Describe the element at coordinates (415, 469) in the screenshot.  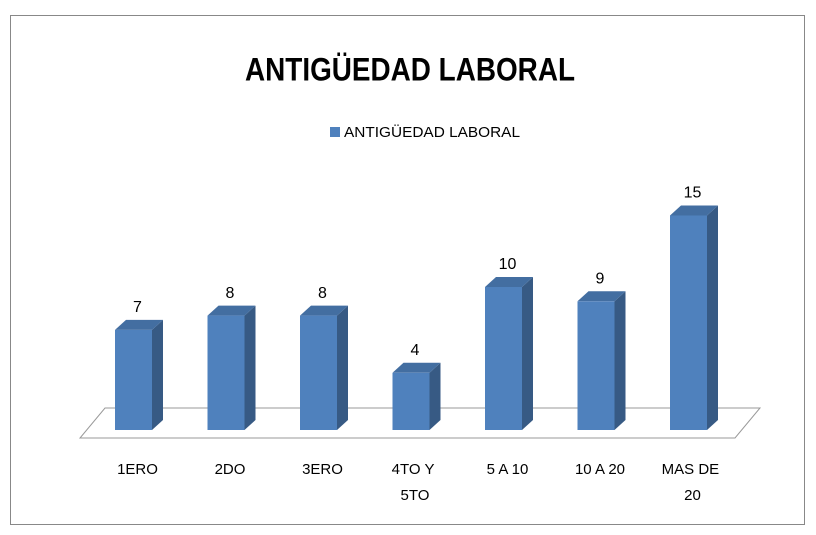
I see `x-tick-label-line: 4TO Y` at that location.